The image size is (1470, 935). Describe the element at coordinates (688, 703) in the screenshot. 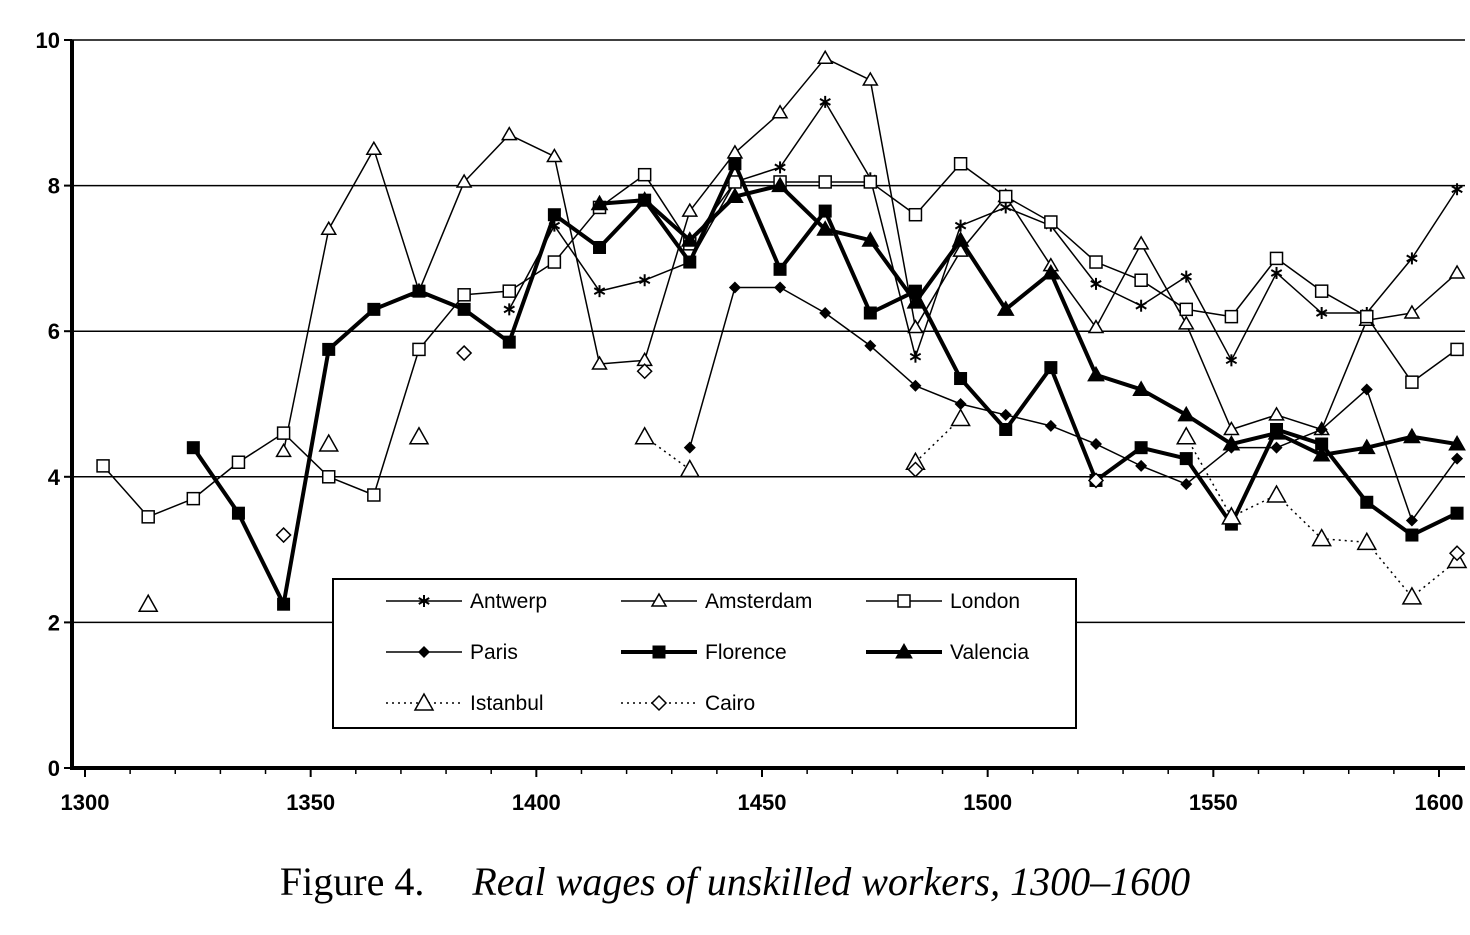

I see `legend-item-cairo: Cairo` at that location.